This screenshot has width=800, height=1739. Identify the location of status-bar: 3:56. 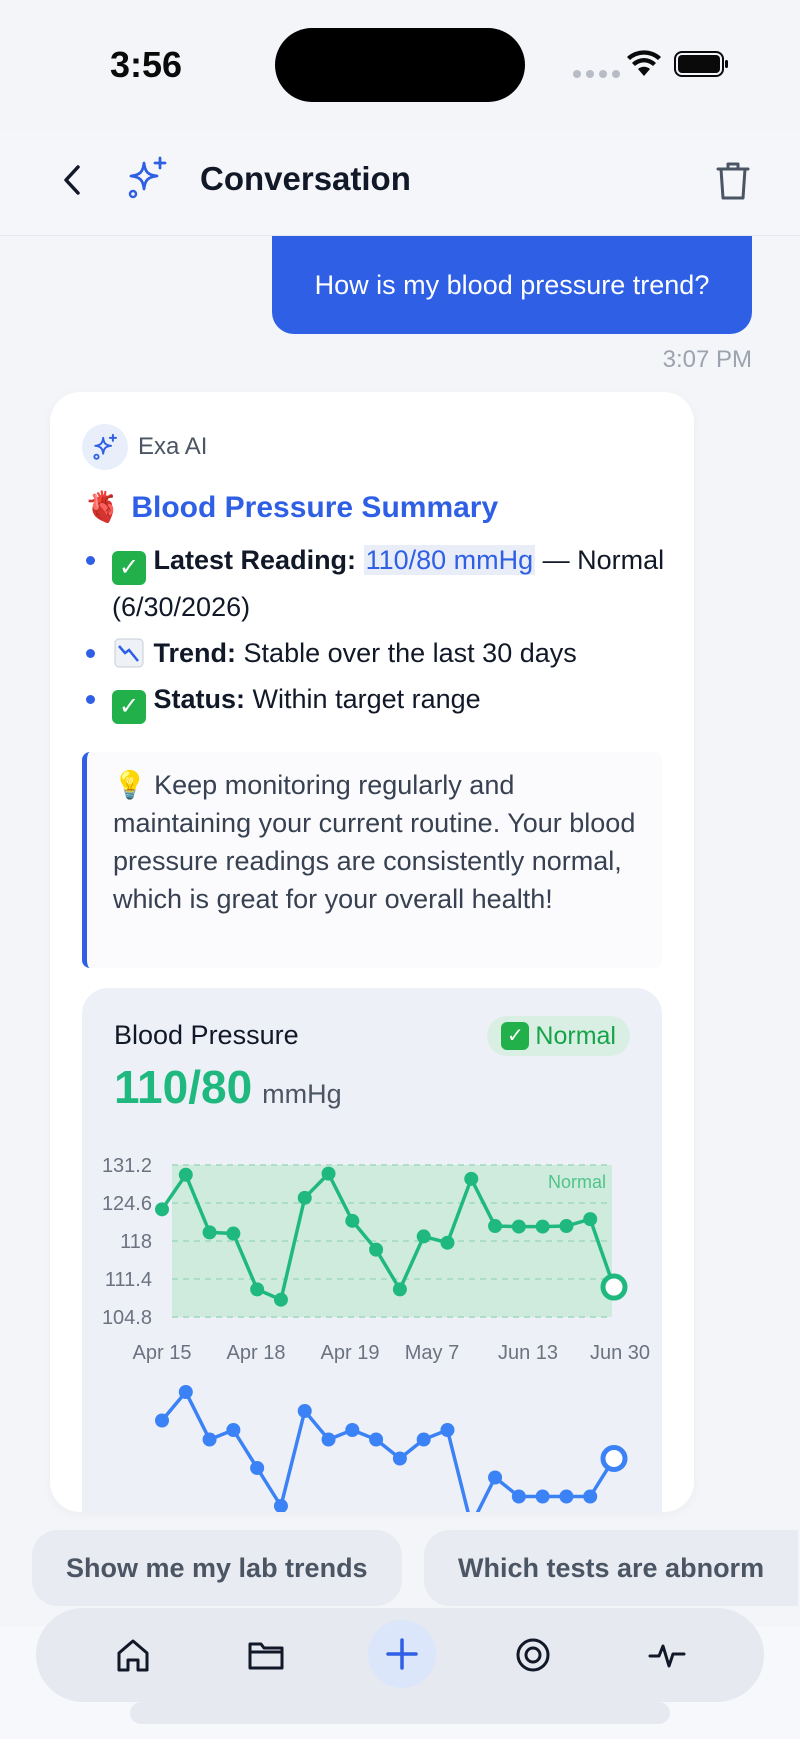
(400, 65).